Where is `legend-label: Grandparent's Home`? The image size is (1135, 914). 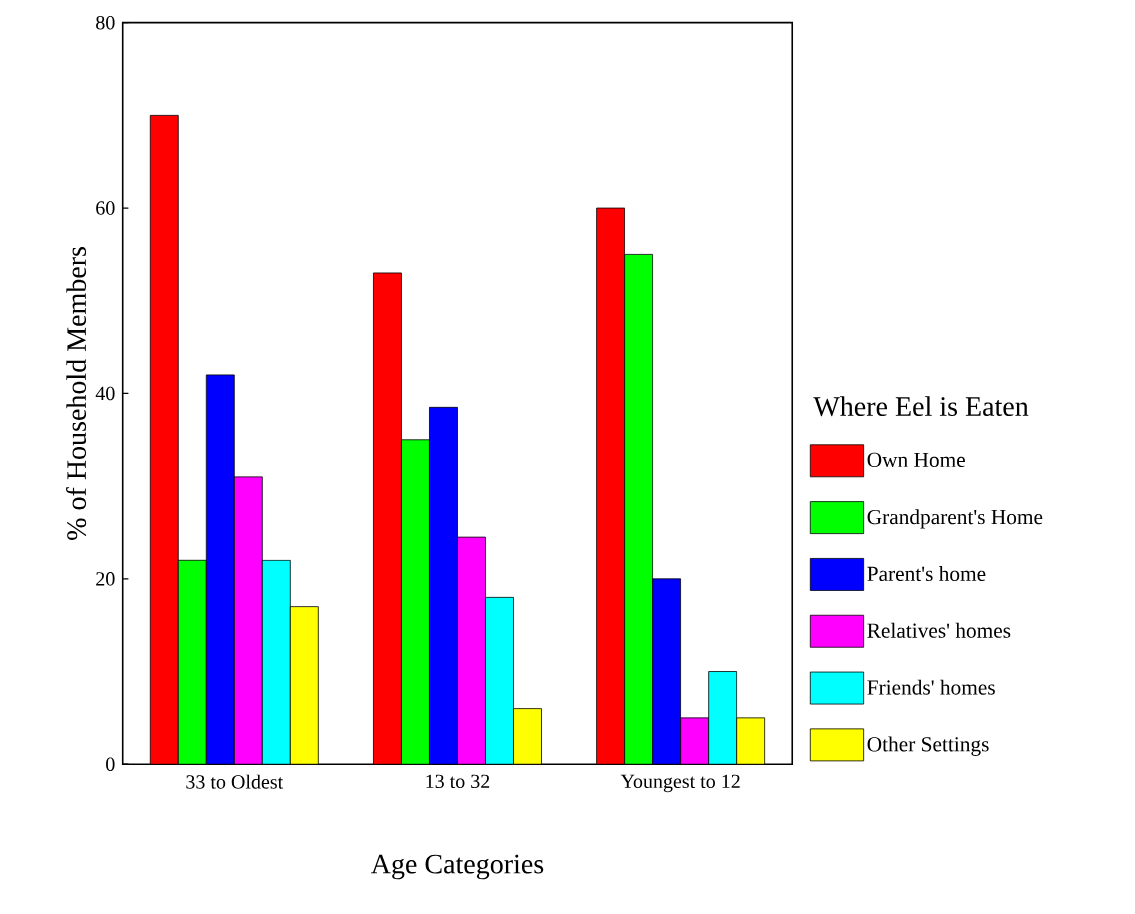 legend-label: Grandparent's Home is located at coordinates (955, 519).